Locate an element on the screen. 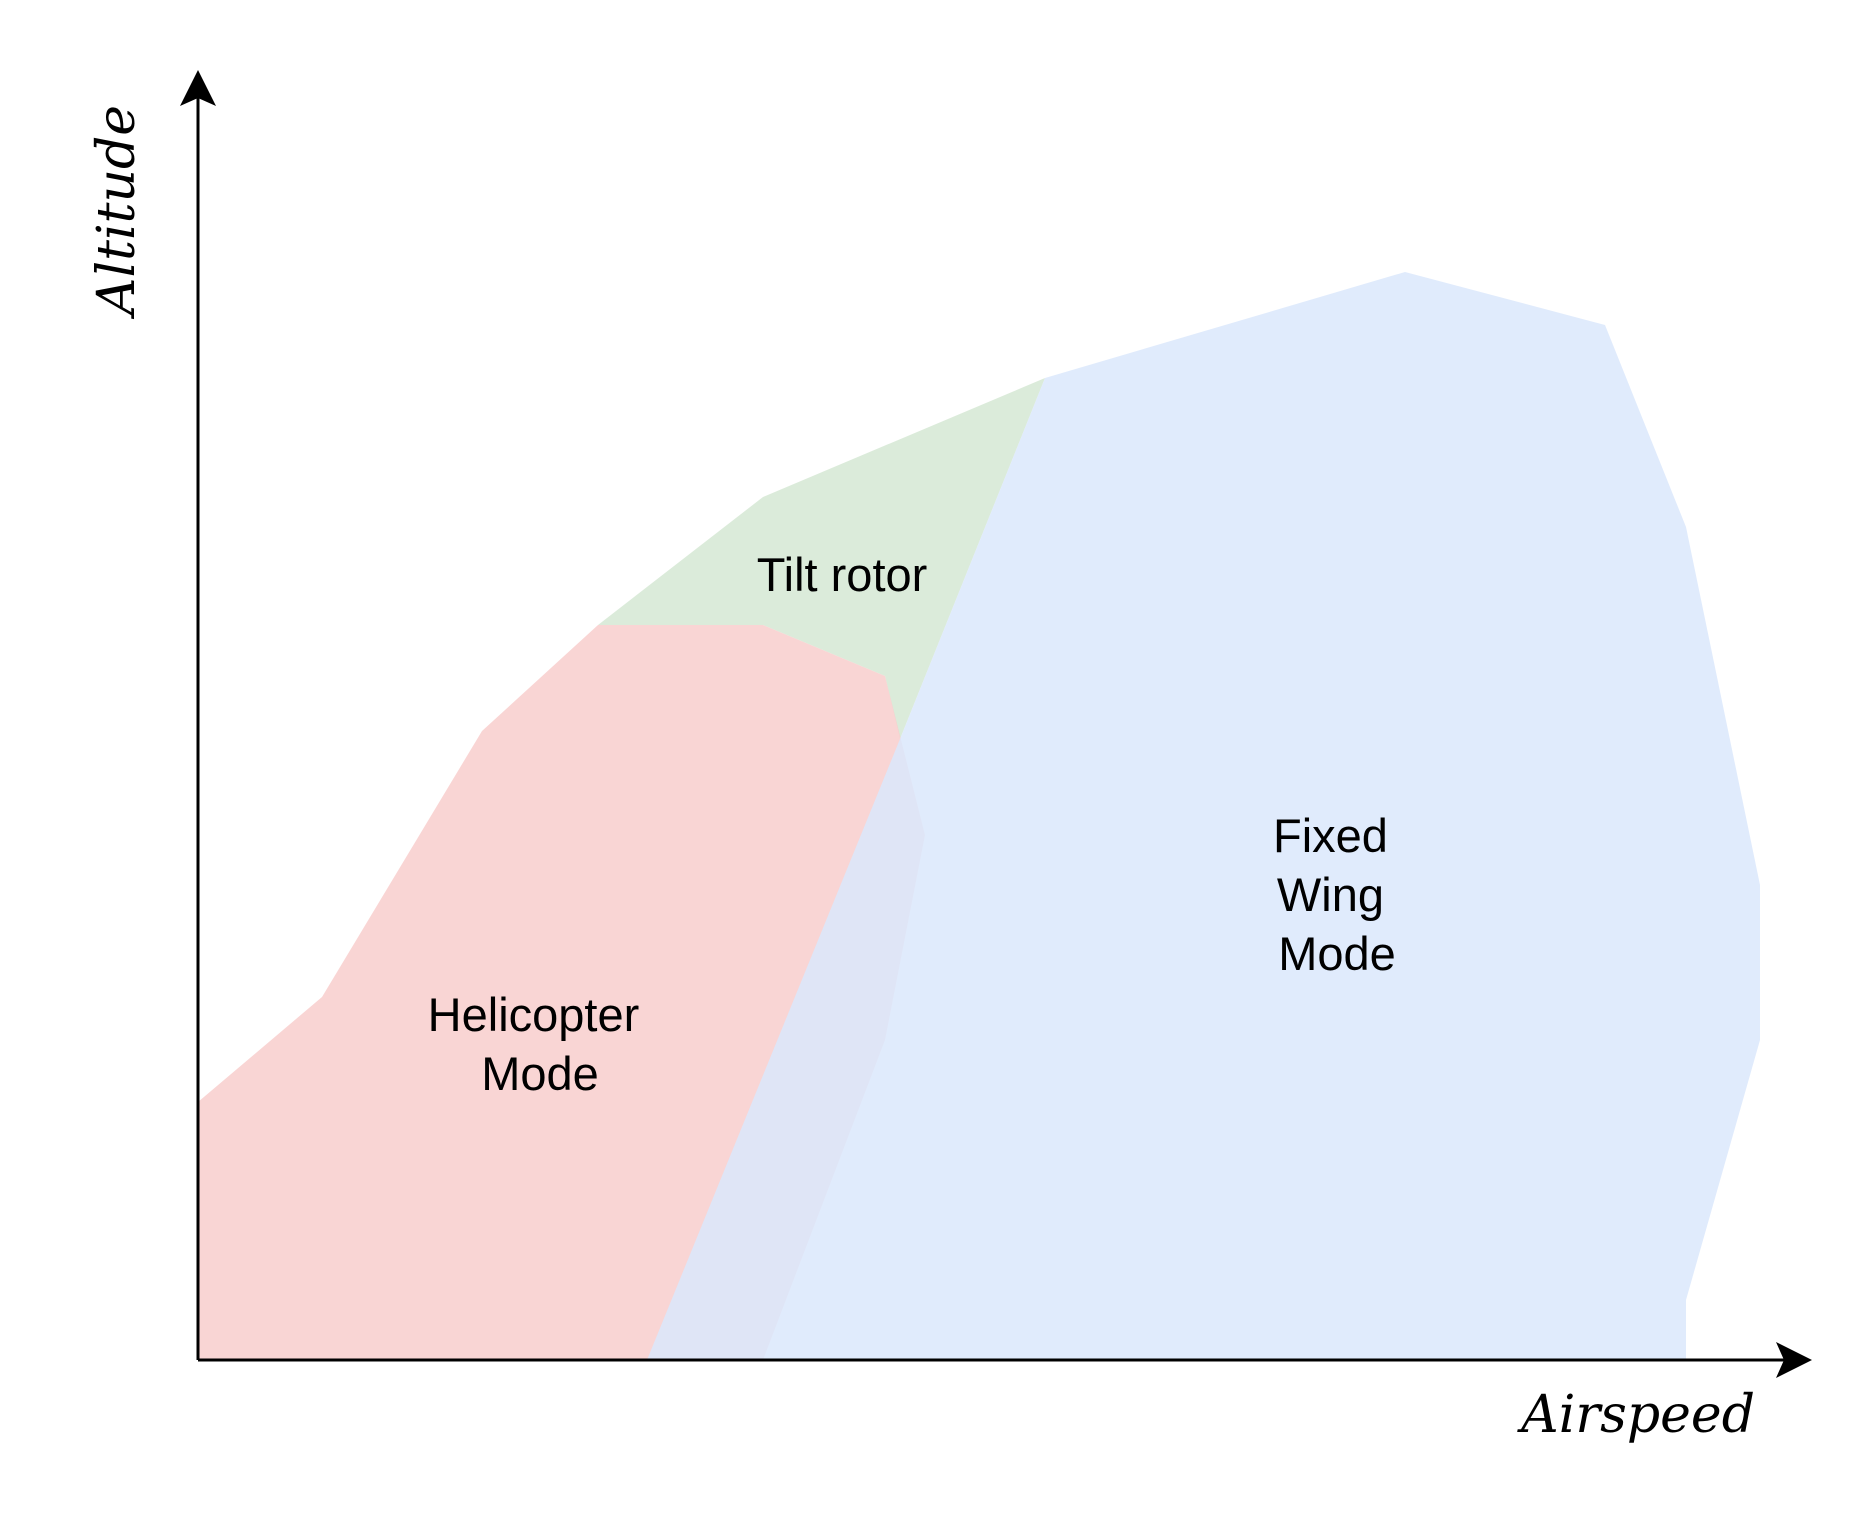  fixed-wing-label: Fixed Wing Mode is located at coordinates (1337, 894).